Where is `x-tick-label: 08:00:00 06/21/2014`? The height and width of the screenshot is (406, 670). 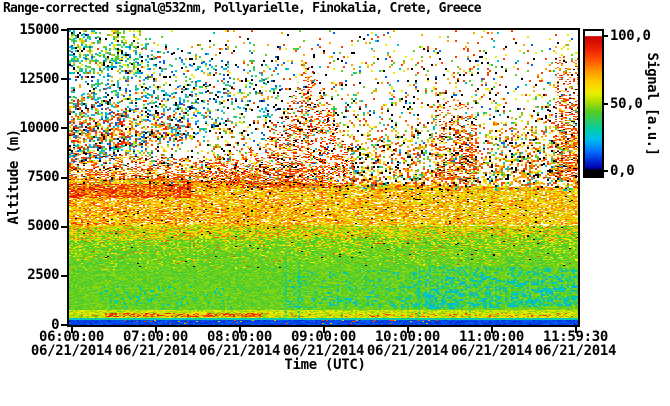 x-tick-label: 08:00:00 06/21/2014 is located at coordinates (240, 344).